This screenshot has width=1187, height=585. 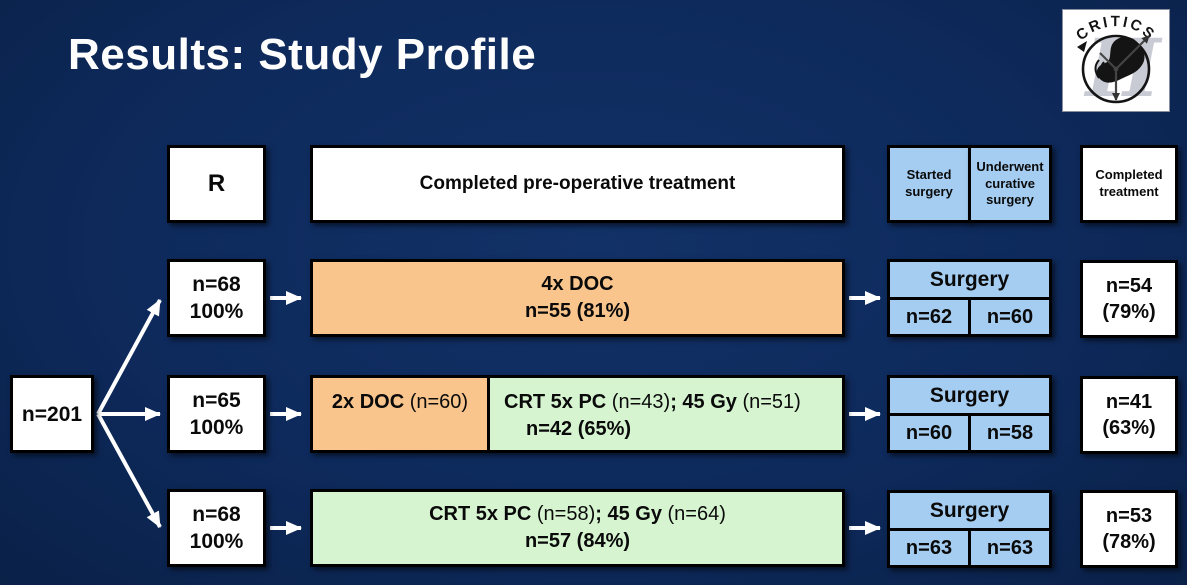 What do you see at coordinates (1129, 428) in the screenshot?
I see `completed-pct: (63%)` at bounding box center [1129, 428].